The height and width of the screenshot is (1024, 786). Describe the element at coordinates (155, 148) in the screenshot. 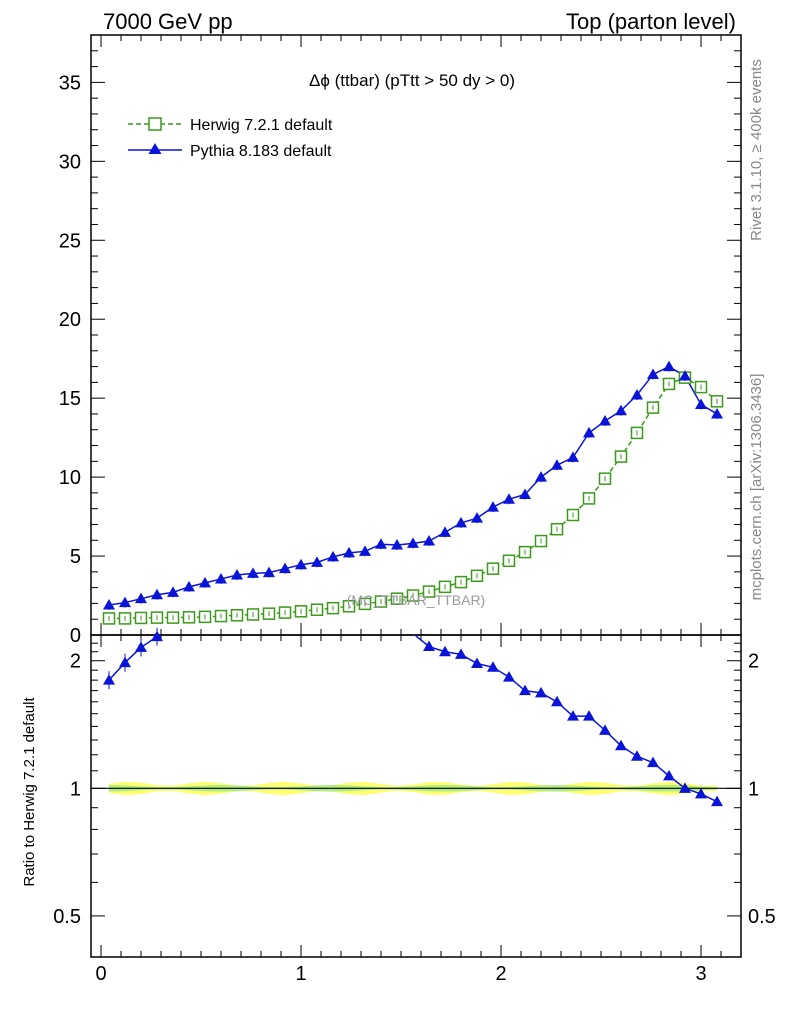

I see `legend-pythia-marker` at that location.